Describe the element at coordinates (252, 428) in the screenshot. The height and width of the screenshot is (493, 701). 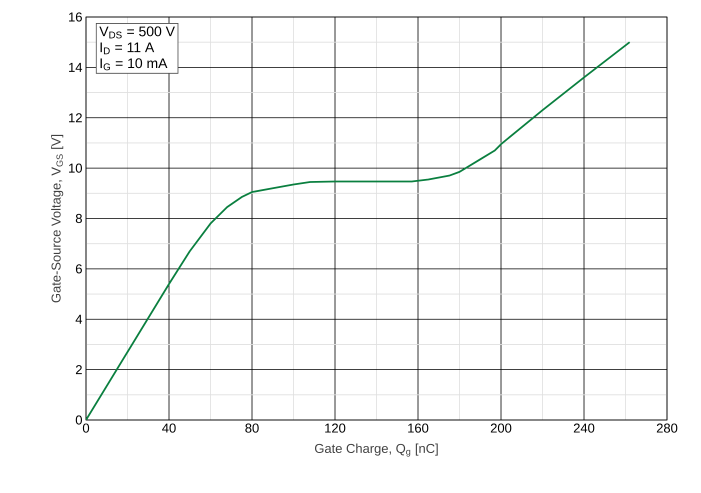
I see `x-tick-label: 80` at that location.